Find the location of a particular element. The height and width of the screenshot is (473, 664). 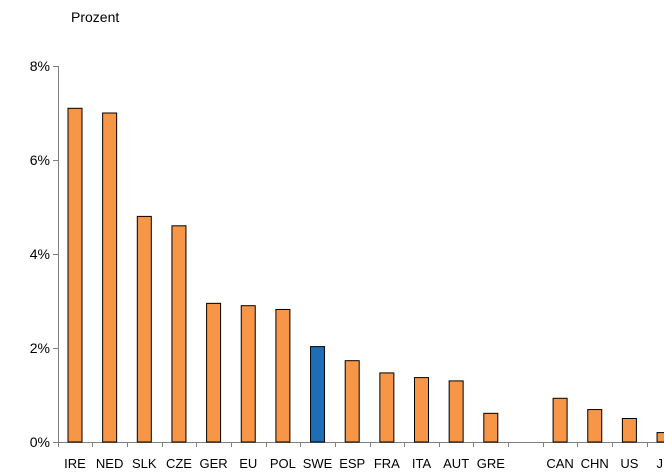

y-tick-label: 6% is located at coordinates (40, 160).